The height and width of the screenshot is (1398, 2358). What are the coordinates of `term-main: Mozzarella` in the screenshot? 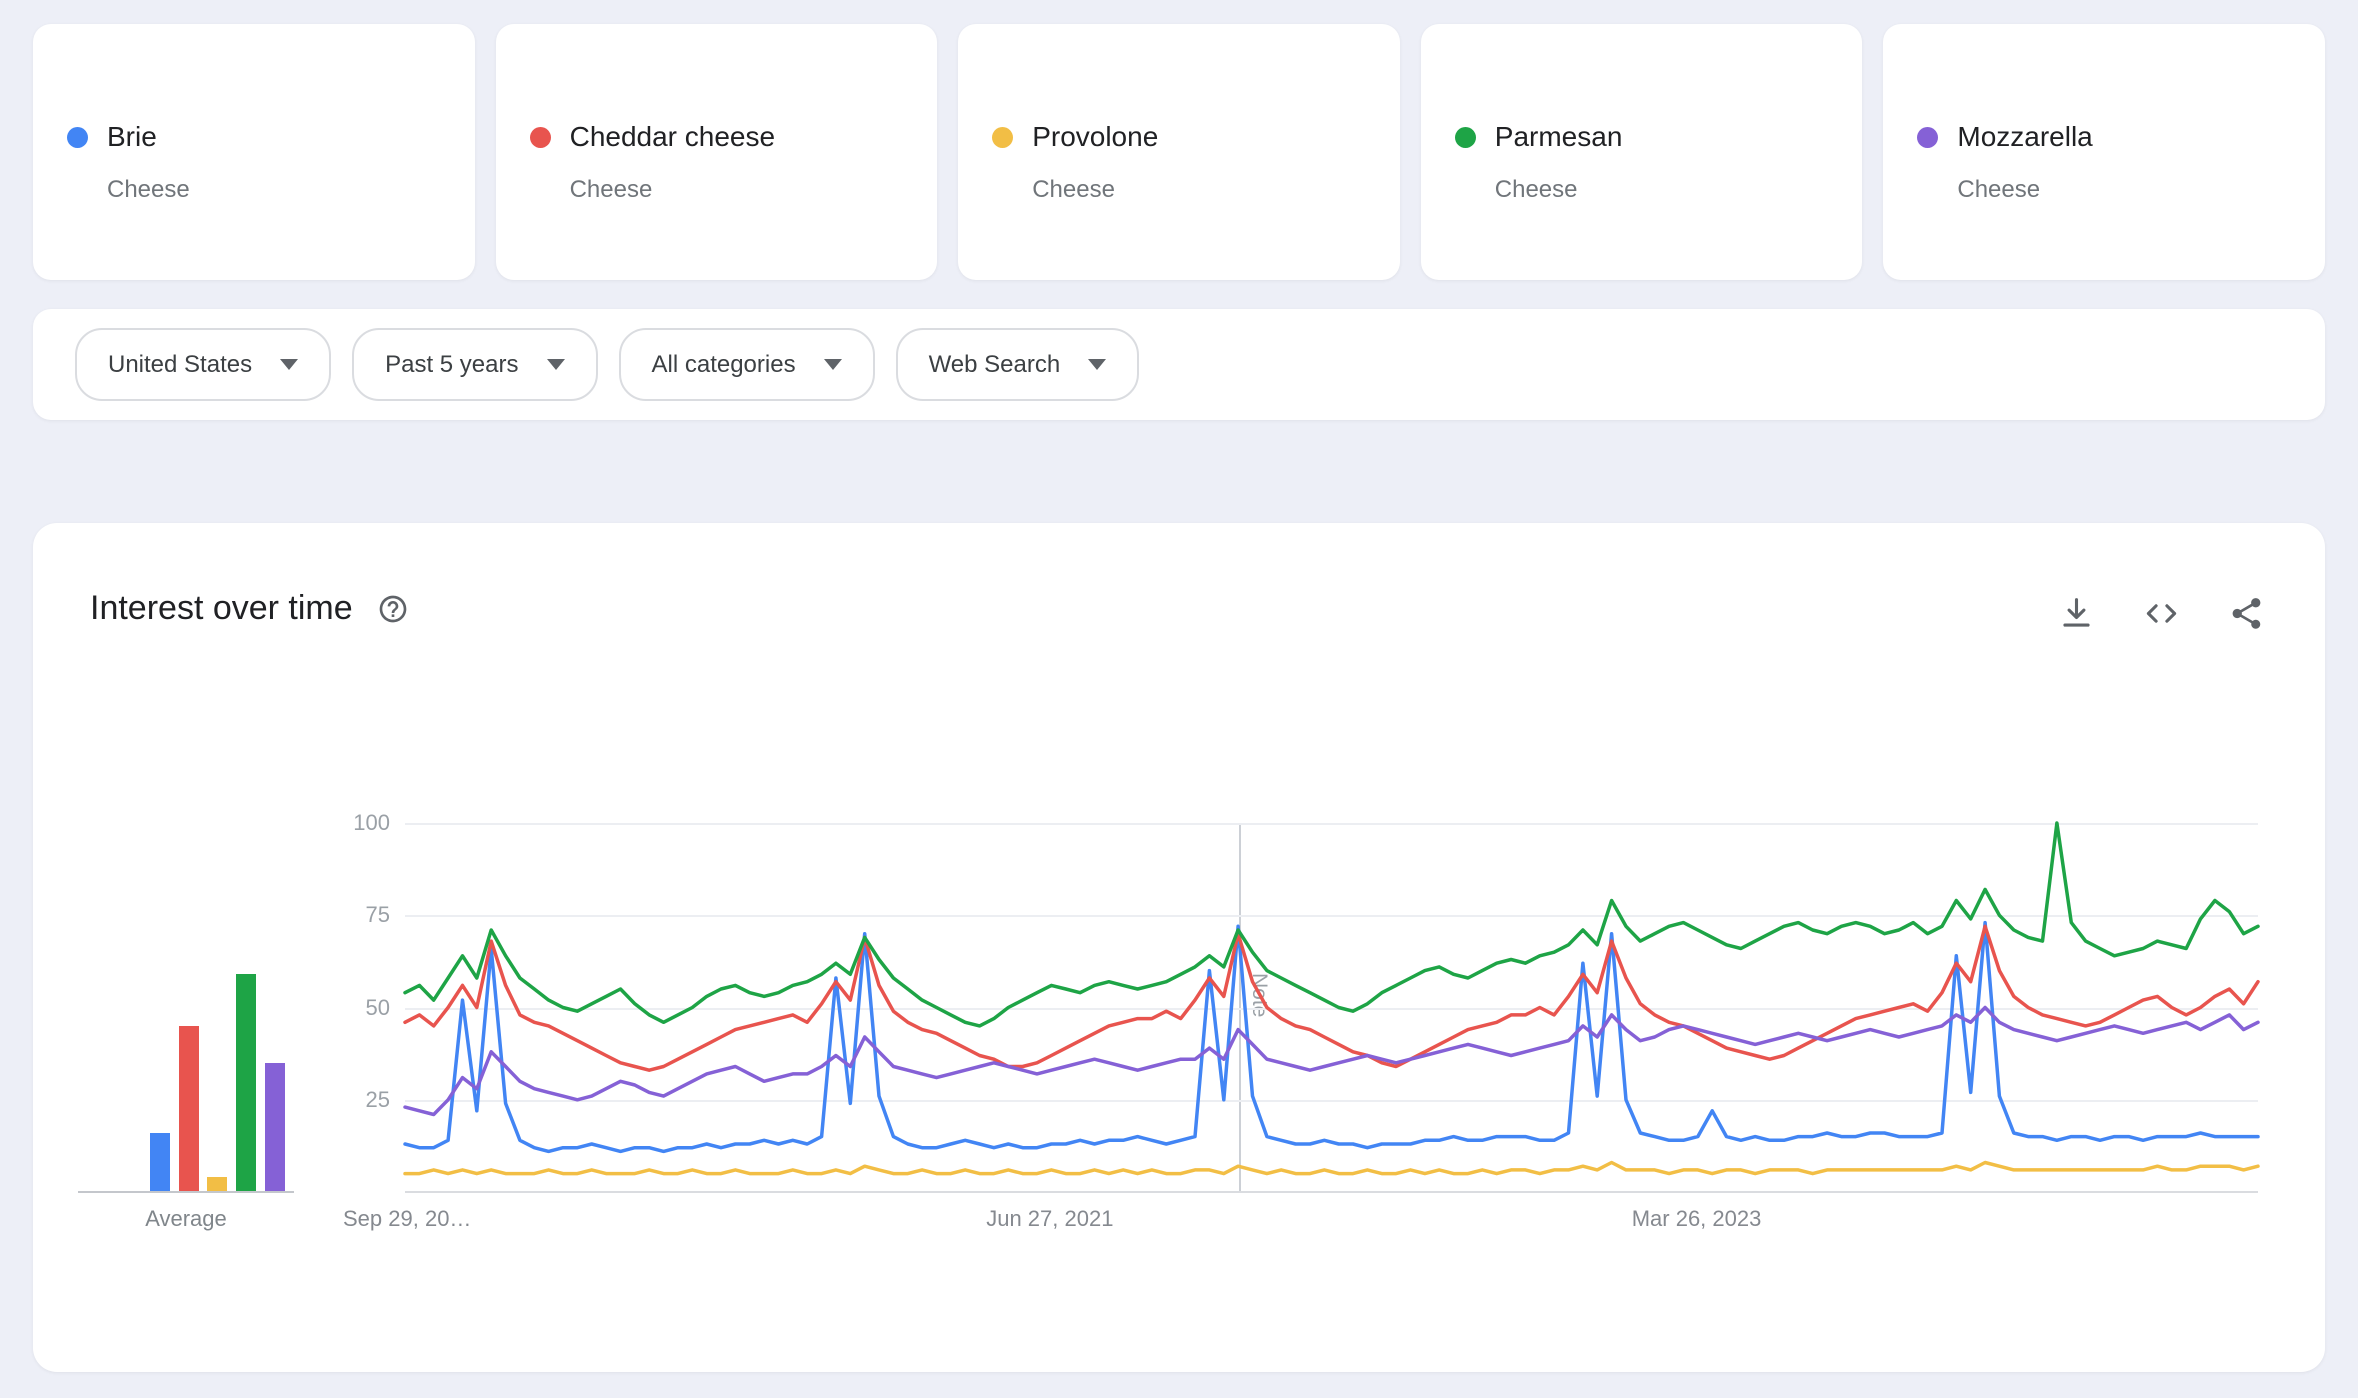 It's located at (2005, 137).